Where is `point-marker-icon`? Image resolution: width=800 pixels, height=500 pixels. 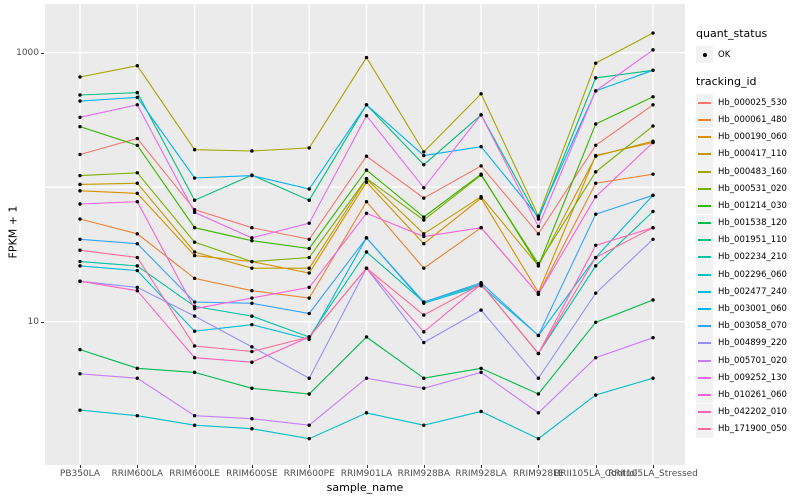
point-marker-icon is located at coordinates (704, 54).